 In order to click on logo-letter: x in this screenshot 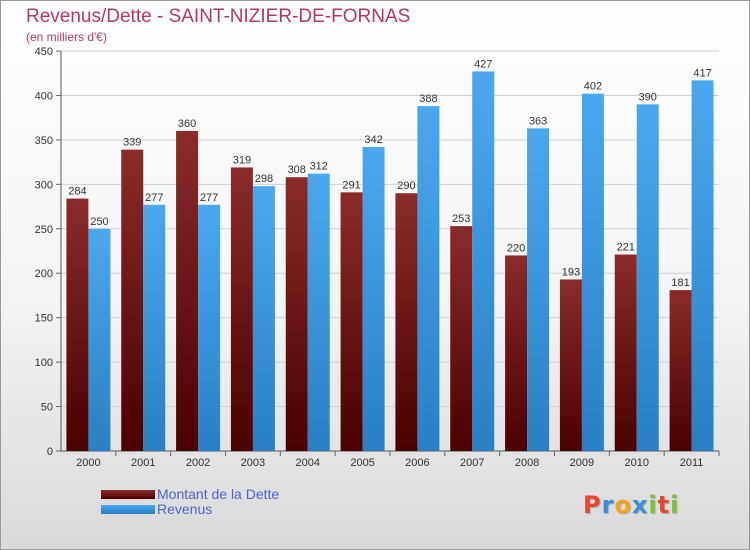, I will do `click(640, 505)`.